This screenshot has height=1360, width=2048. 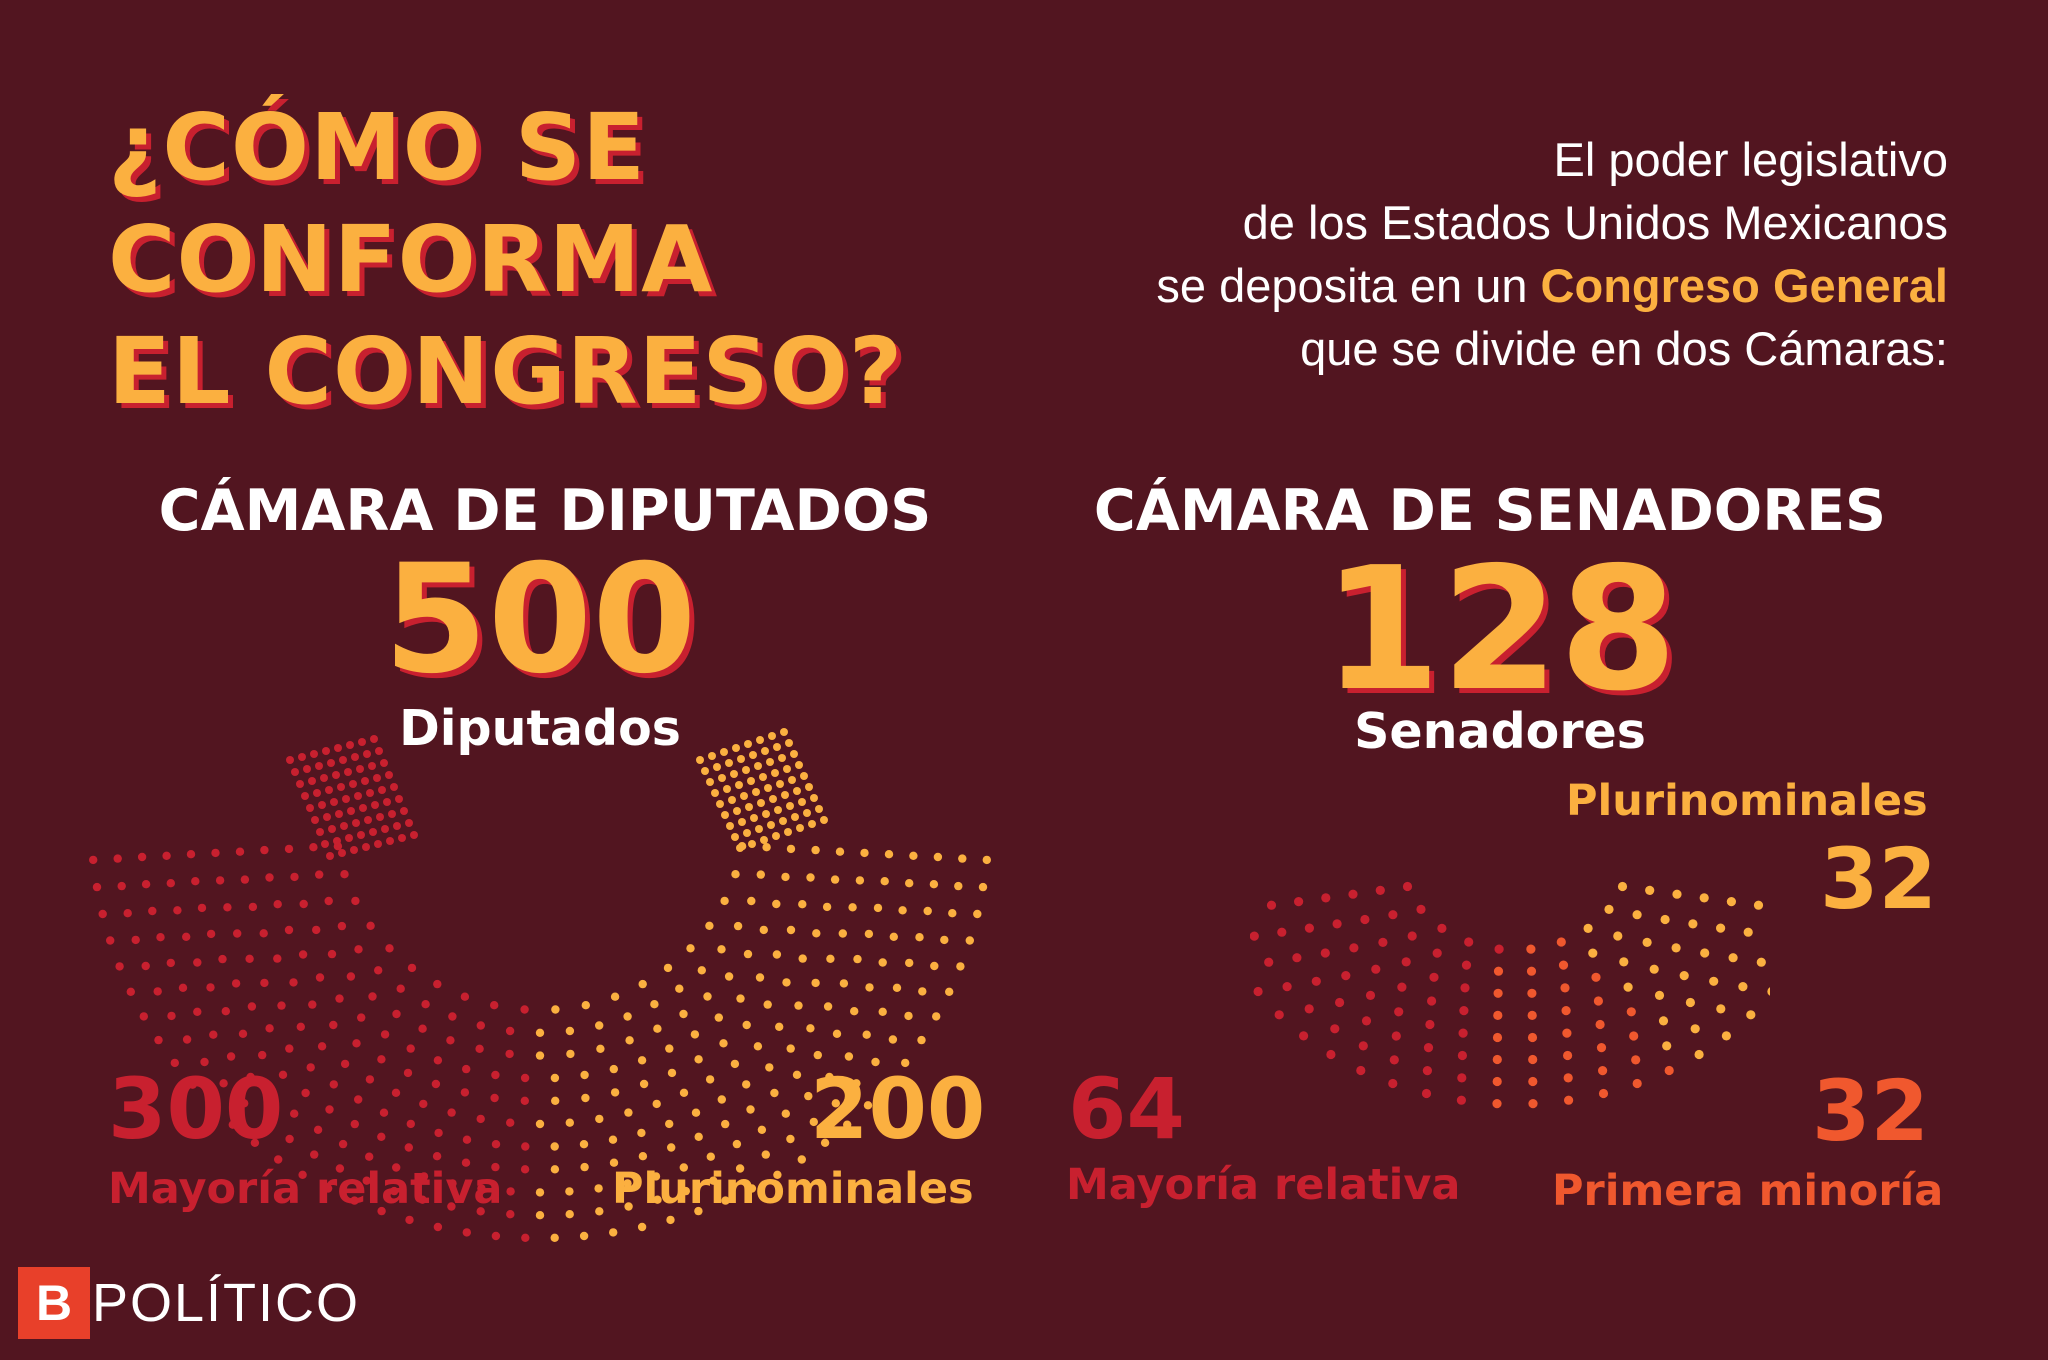 What do you see at coordinates (1747, 801) in the screenshot?
I see `senadores-pluri-label: Plurinominales` at bounding box center [1747, 801].